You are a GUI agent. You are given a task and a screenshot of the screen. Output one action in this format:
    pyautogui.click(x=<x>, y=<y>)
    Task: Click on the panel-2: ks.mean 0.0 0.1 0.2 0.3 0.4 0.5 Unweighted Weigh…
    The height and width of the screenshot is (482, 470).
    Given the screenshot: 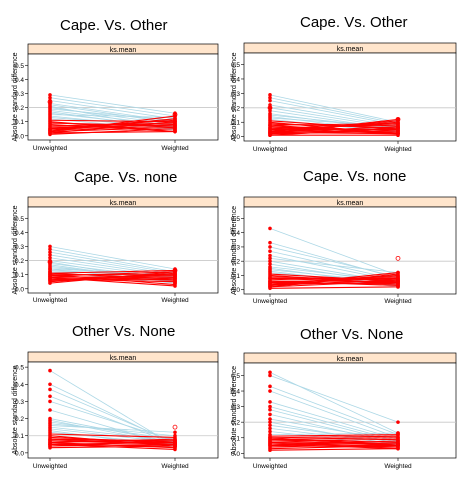 What is the action you would take?
    pyautogui.click(x=344, y=97)
    